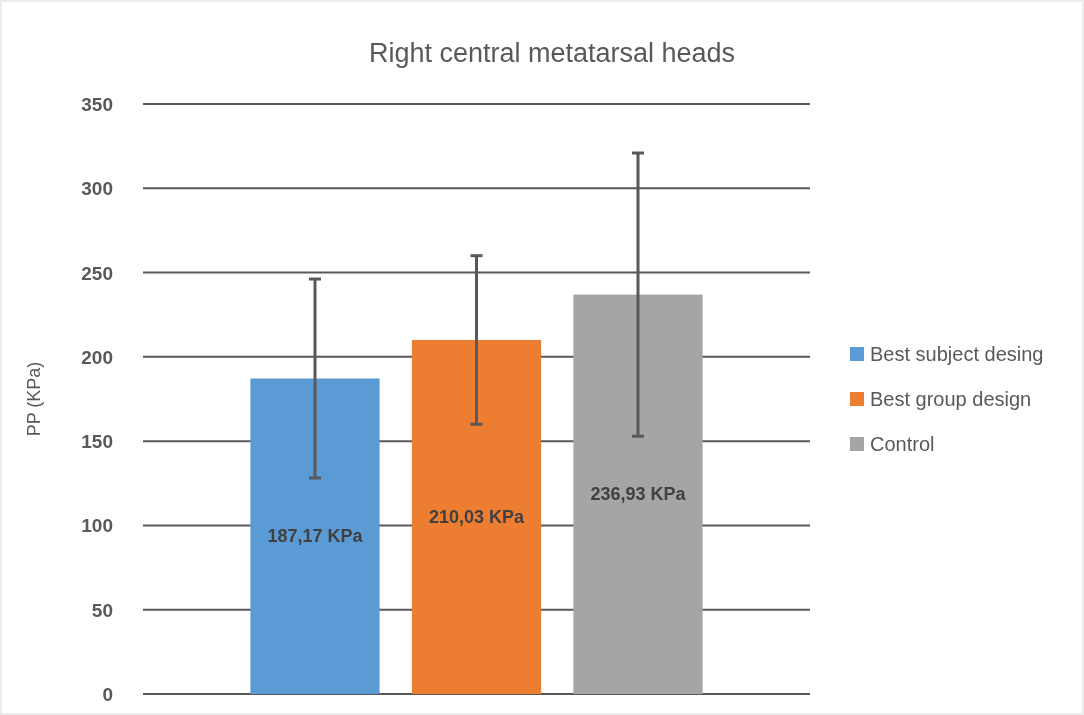 The height and width of the screenshot is (715, 1084). I want to click on legend-label: Control, so click(902, 444).